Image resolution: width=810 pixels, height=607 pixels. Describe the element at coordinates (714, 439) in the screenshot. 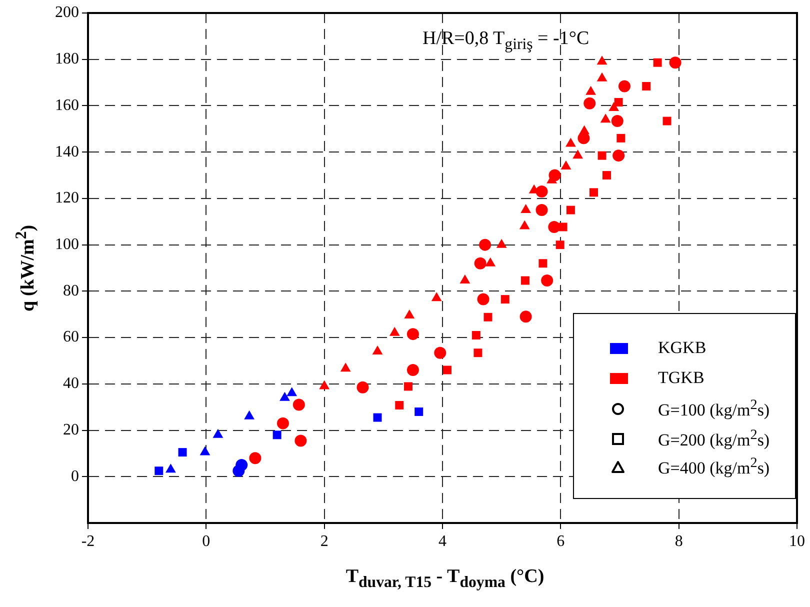

I see `annotation: G=200 (kg/m$^{2}$s)` at that location.